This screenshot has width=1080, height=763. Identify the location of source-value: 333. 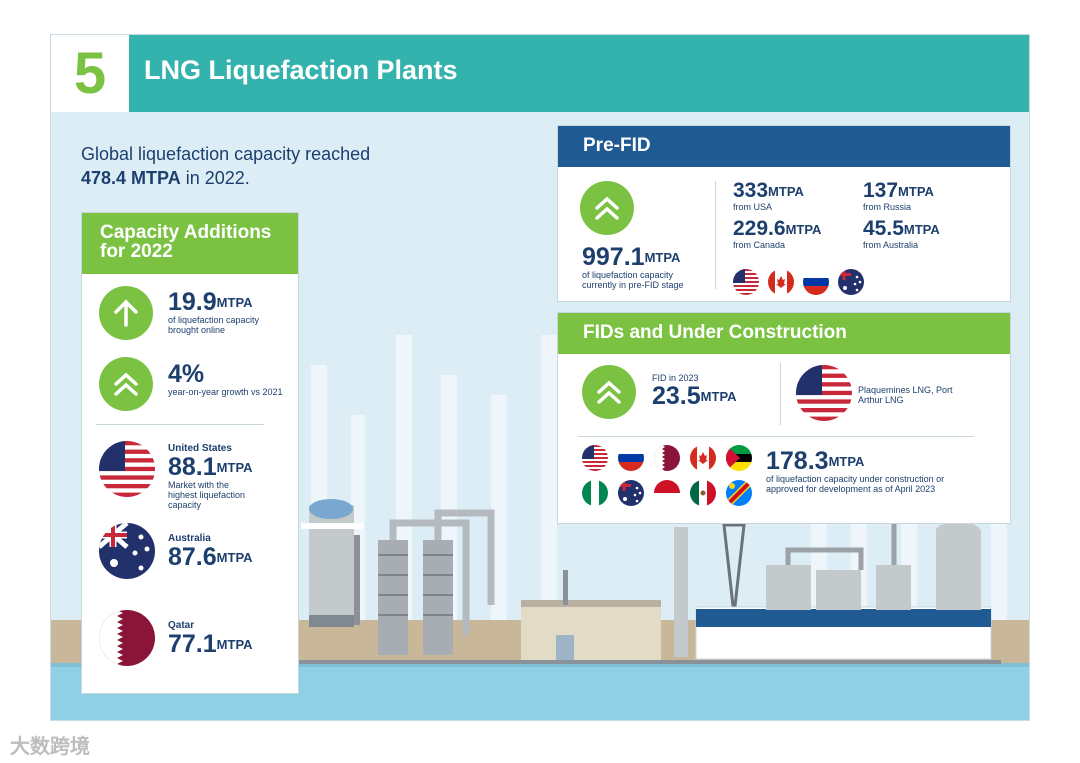
(751, 190).